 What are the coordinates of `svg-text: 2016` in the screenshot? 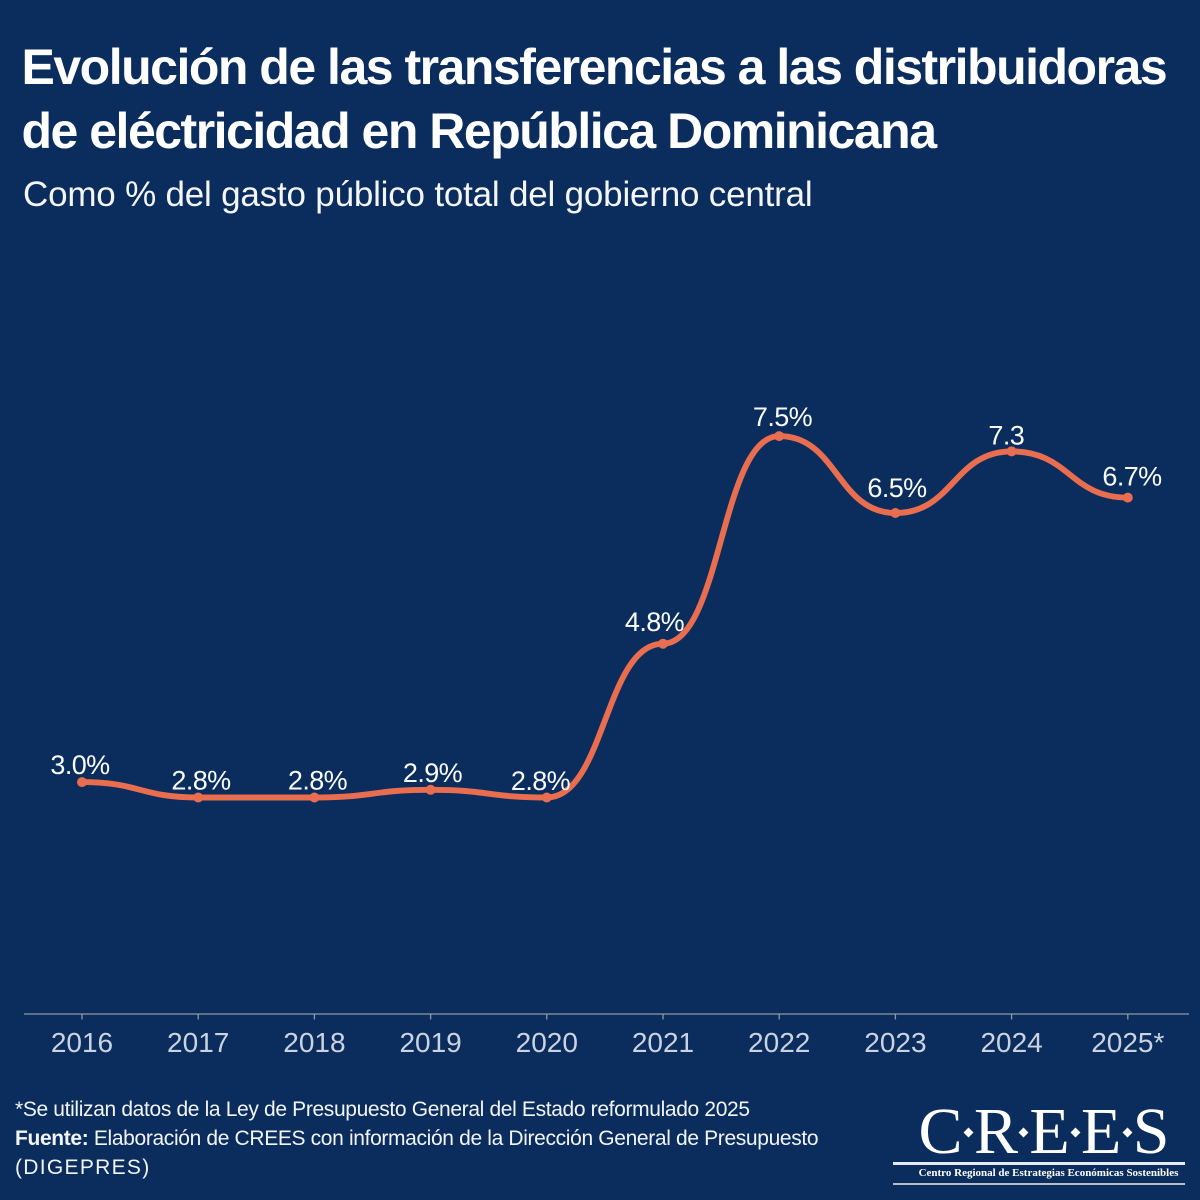 It's located at (82, 1042).